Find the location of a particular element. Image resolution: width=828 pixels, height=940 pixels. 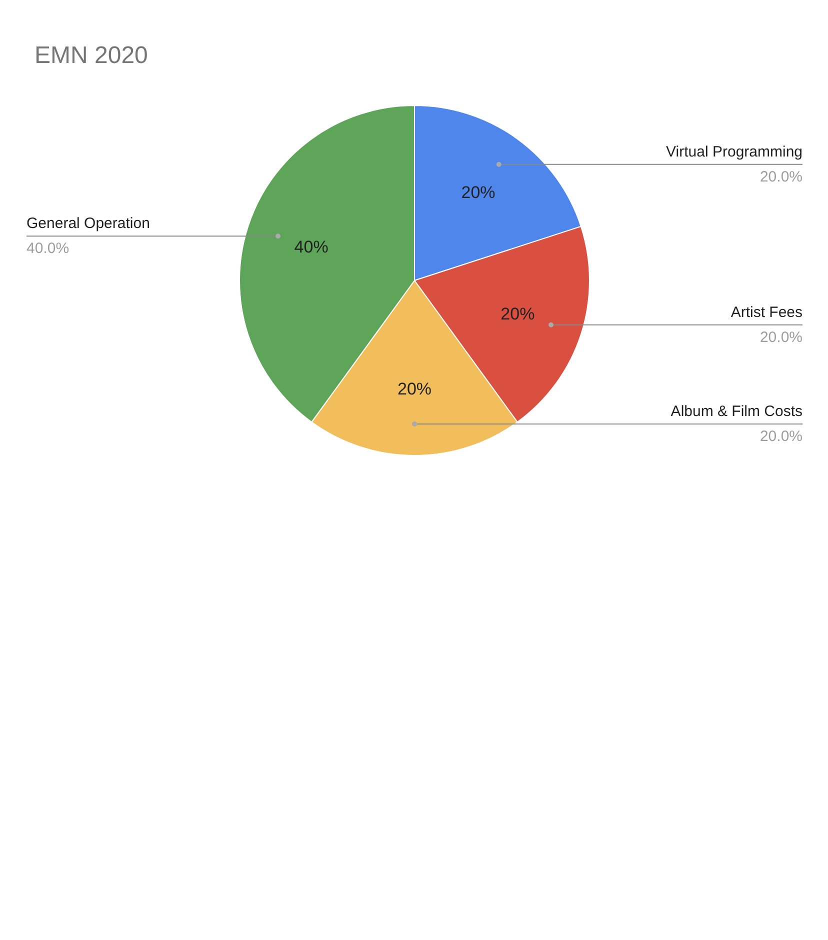

slice-label: General Operation is located at coordinates (88, 223).